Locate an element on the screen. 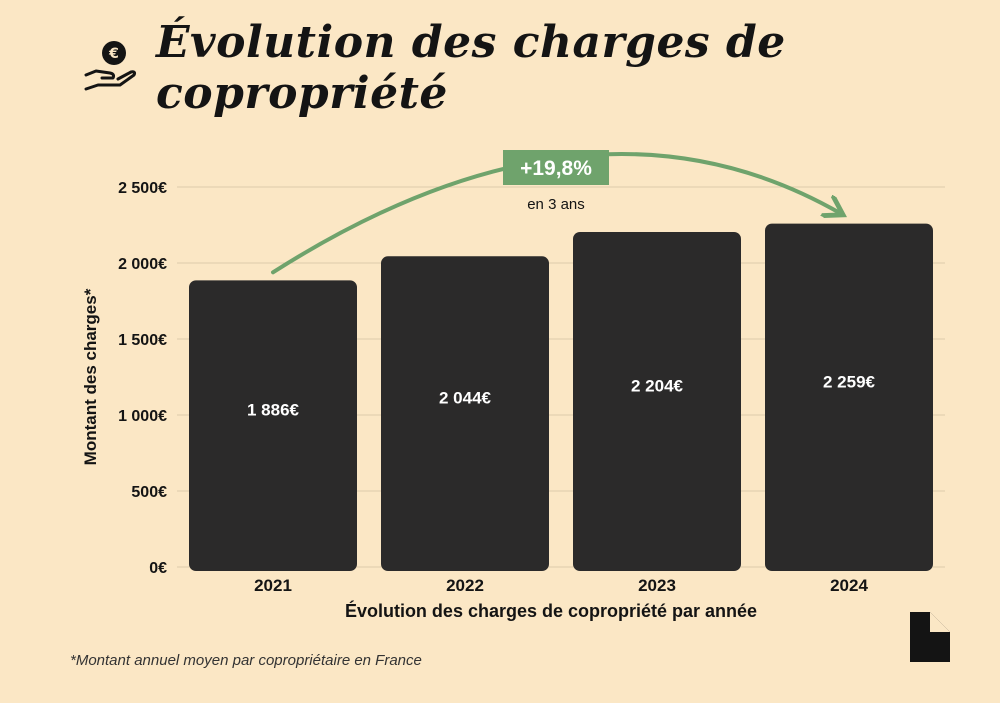 The image size is (1000, 703). bar-value-label: 2 204€ is located at coordinates (657, 385).